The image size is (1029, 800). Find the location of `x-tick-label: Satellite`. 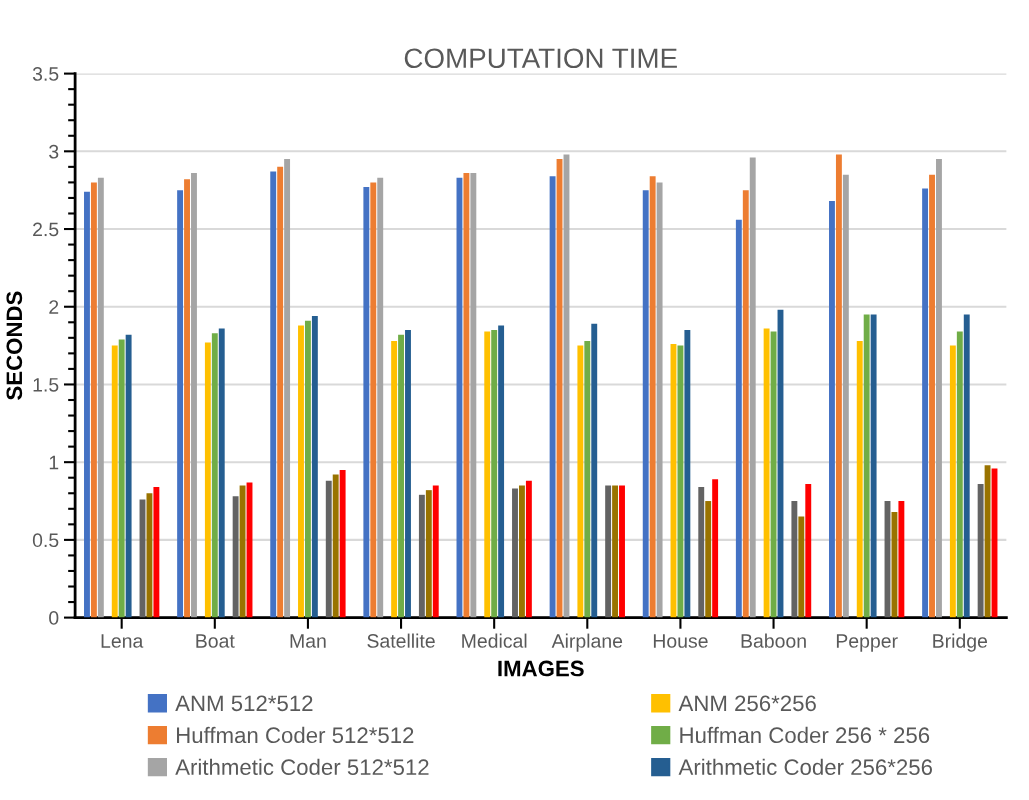

x-tick-label: Satellite is located at coordinates (401, 640).